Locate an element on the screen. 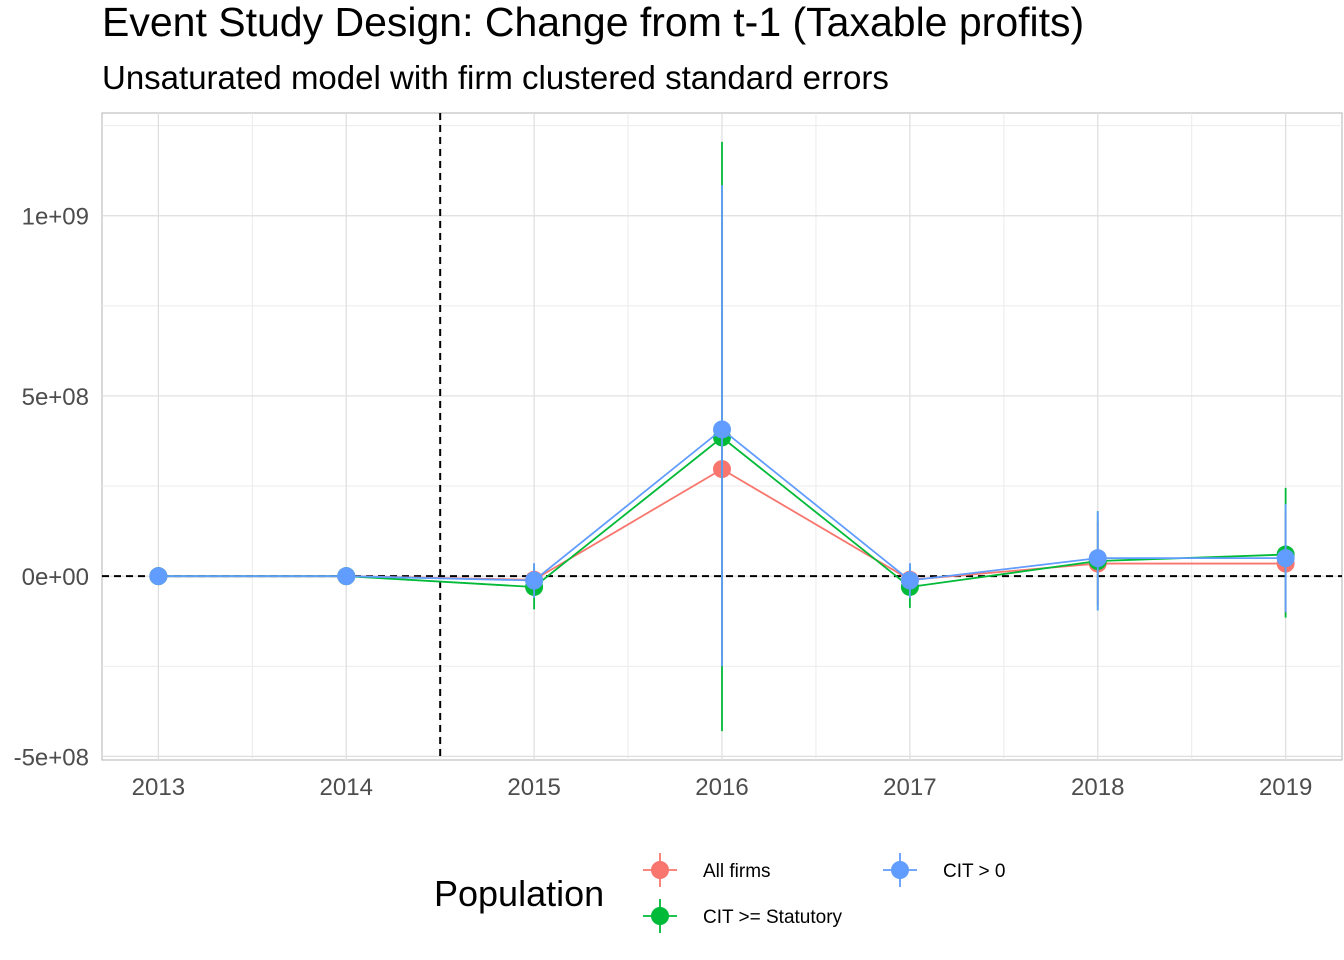 This screenshot has width=1344, height=960. x-tick-label: 2019 is located at coordinates (1285, 787).